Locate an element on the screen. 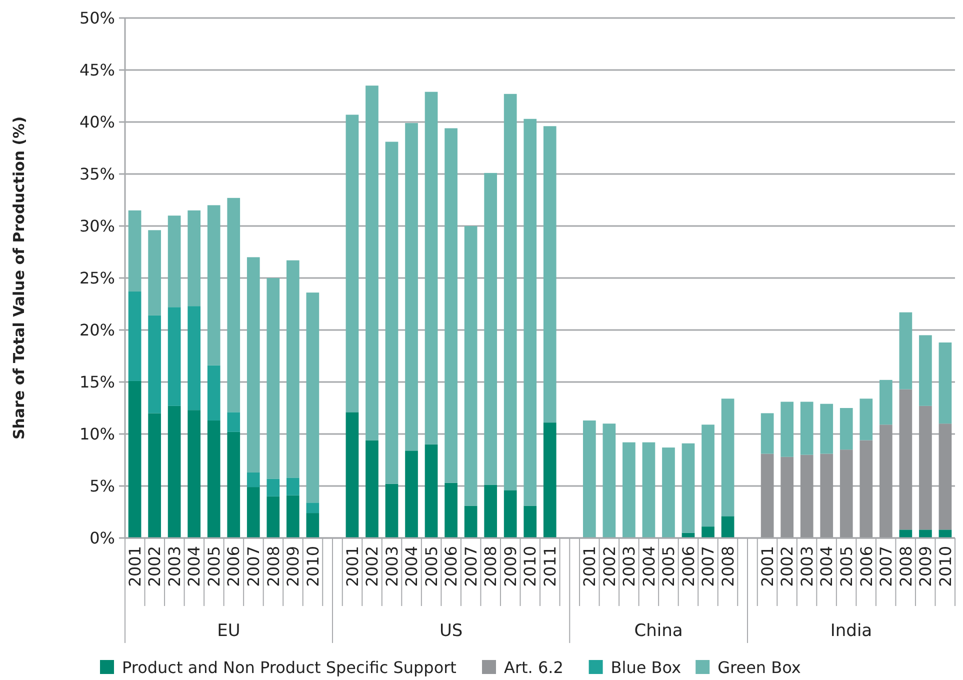  y-tick-label: 20% is located at coordinates (97, 330).